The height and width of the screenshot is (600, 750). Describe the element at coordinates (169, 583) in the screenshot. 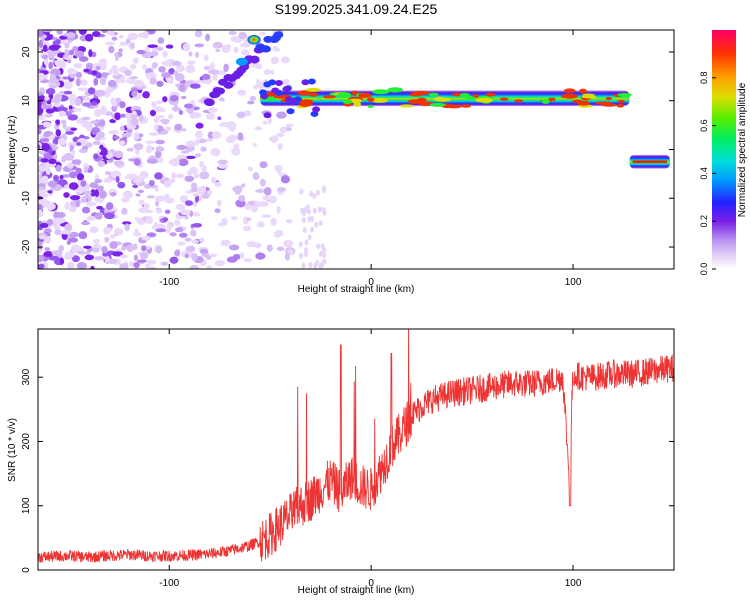

I see `snr-x-tick-label: -100` at that location.